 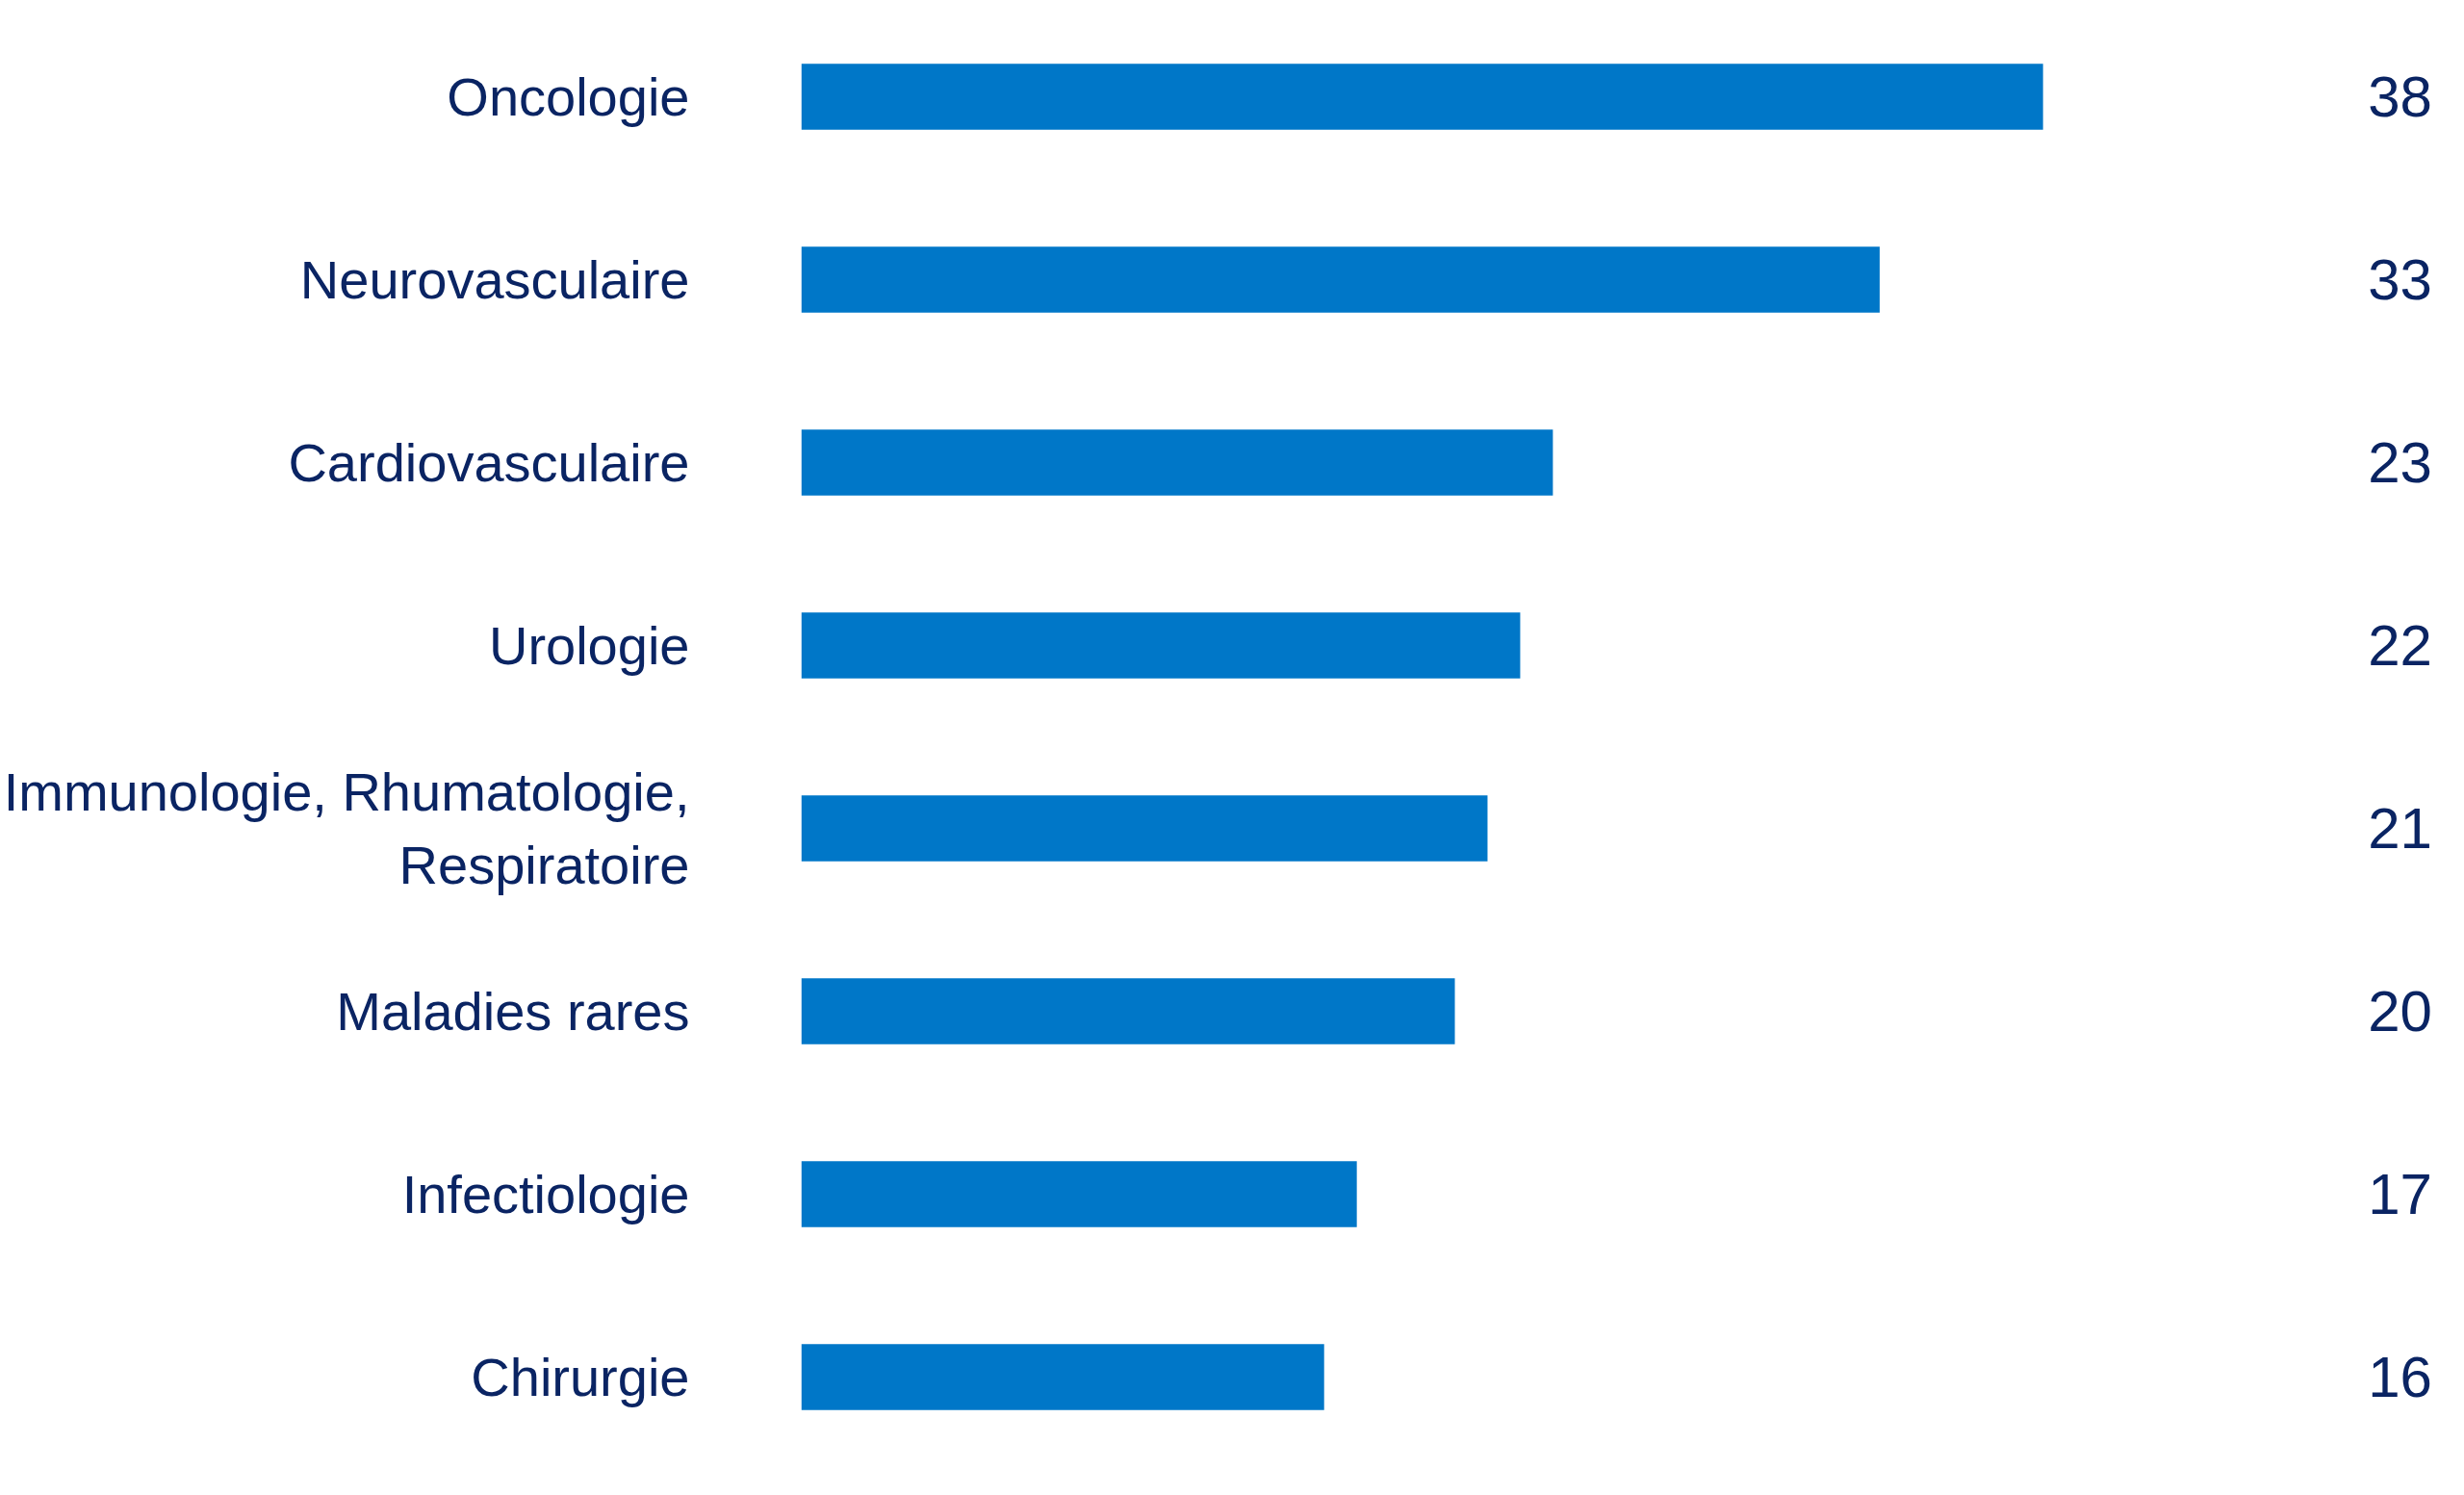 What do you see at coordinates (568, 96) in the screenshot?
I see `y-tick-label: Oncologie` at bounding box center [568, 96].